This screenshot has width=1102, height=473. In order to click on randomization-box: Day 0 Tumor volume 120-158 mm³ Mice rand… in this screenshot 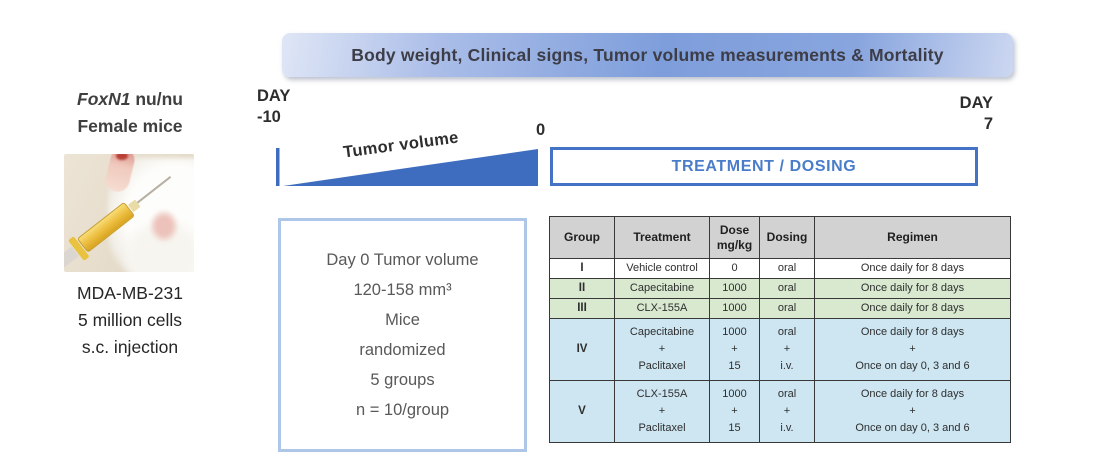, I will do `click(402, 335)`.